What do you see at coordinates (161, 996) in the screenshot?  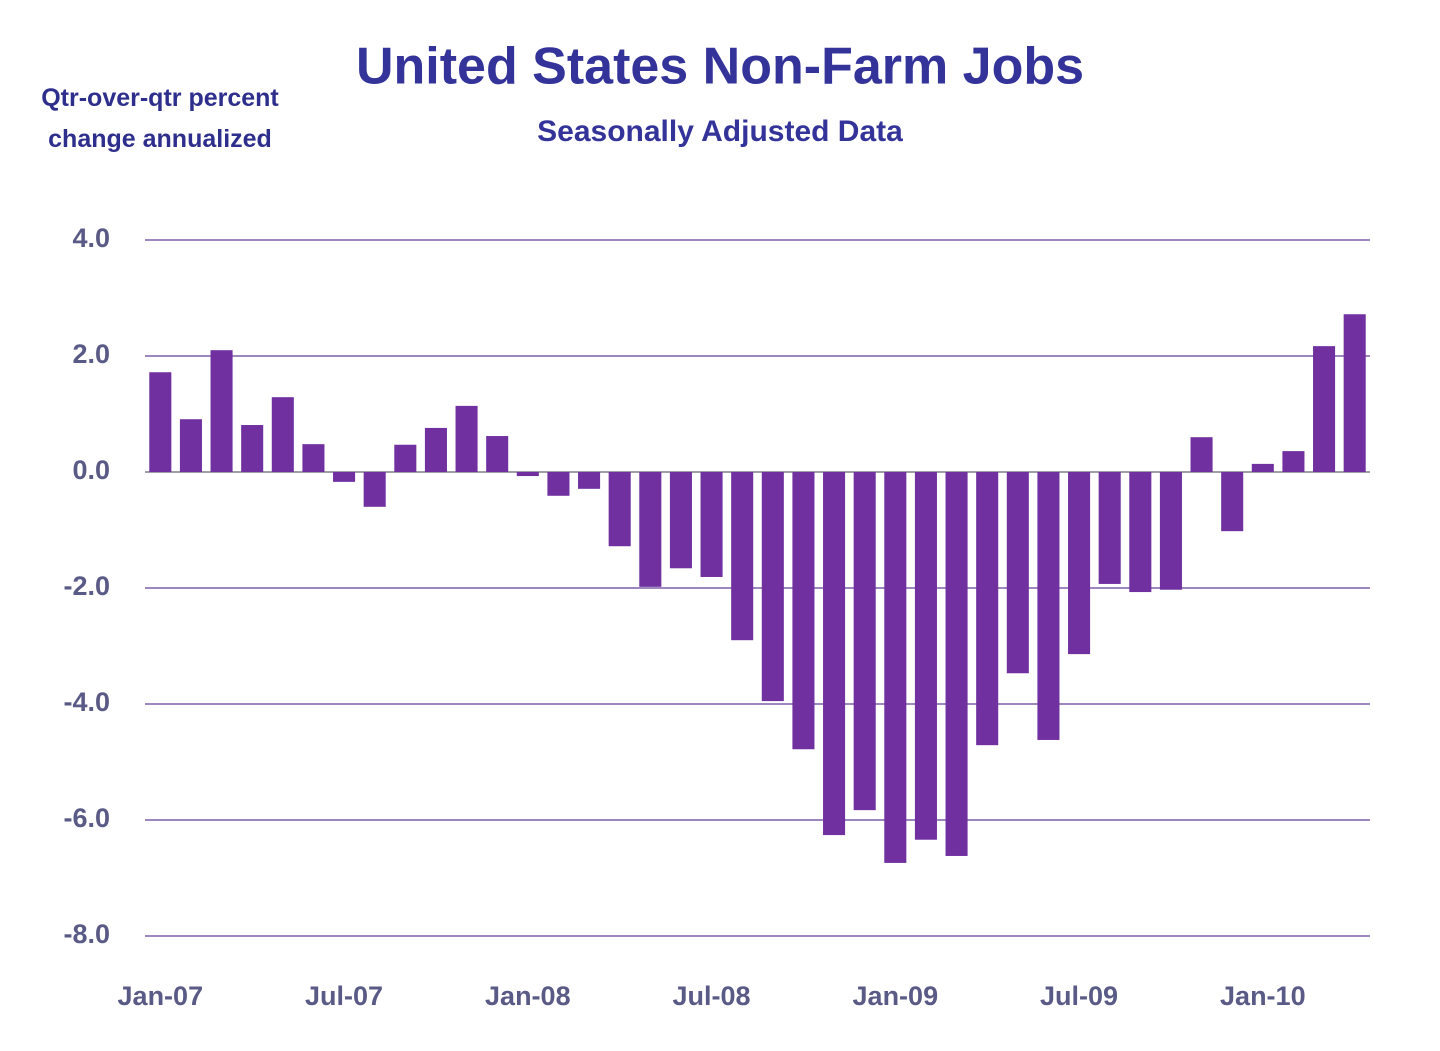 I see `x-tick-label: Jan-07` at bounding box center [161, 996].